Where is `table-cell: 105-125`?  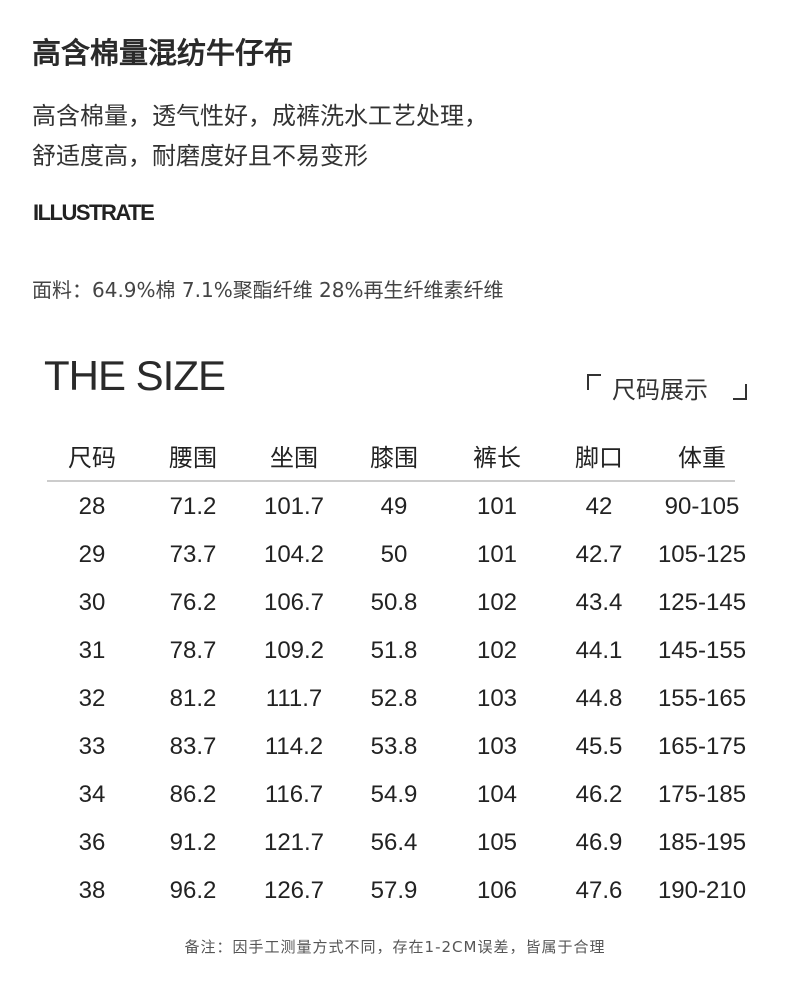 table-cell: 105-125 is located at coordinates (702, 554).